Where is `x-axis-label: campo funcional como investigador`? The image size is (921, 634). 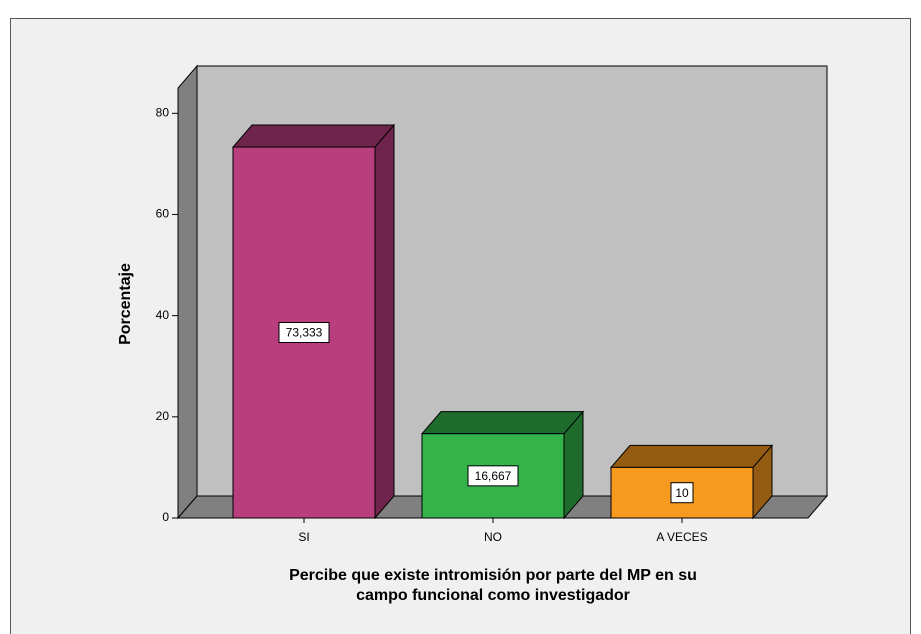 x-axis-label: campo funcional como investigador is located at coordinates (493, 595).